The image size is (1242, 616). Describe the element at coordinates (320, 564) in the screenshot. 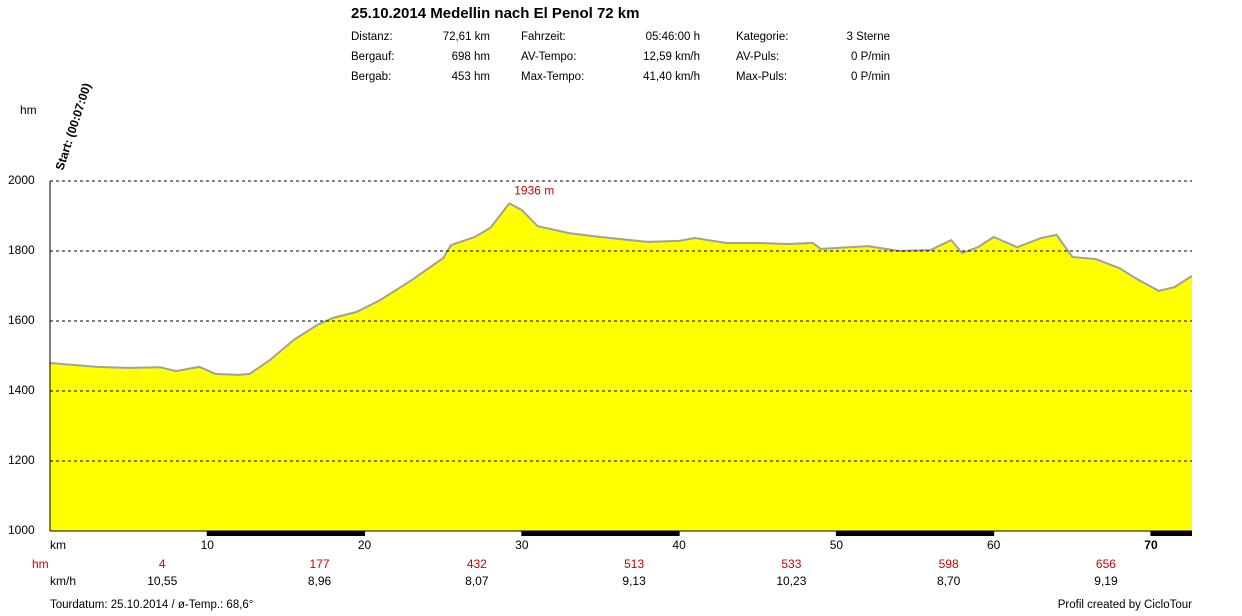

I see `segment-hm: 177` at that location.